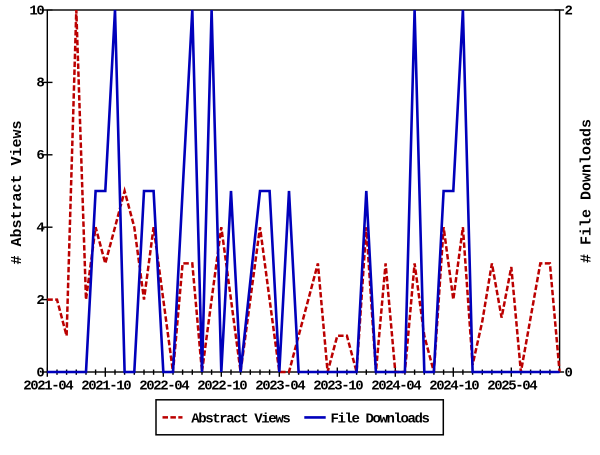  I want to click on svg-text: 2021-04, so click(48, 387).